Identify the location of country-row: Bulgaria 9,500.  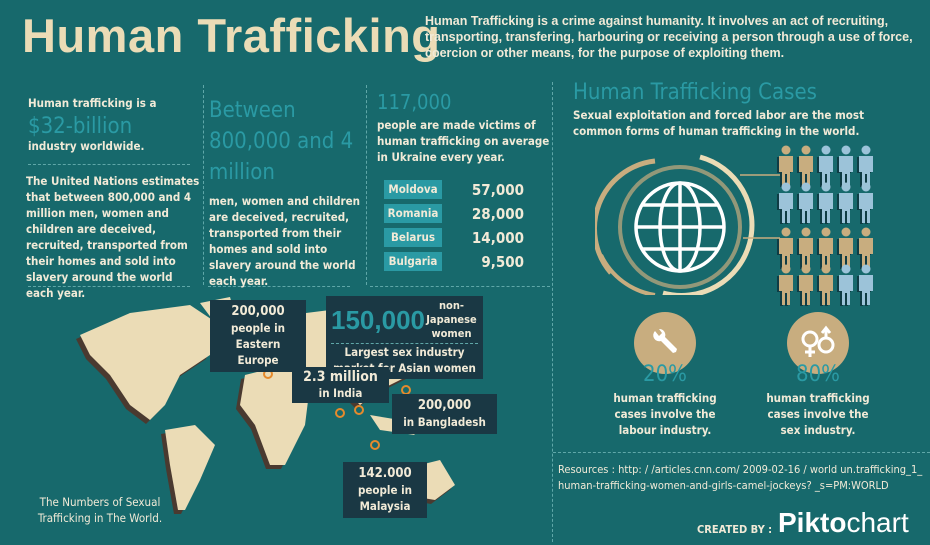
(454, 261).